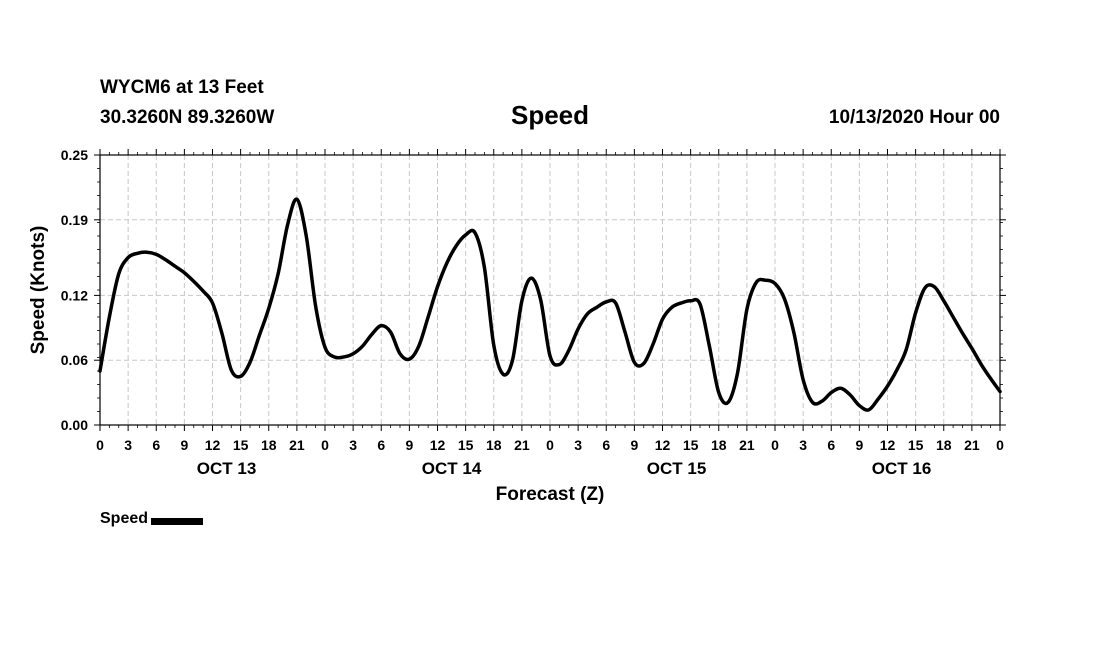  I want to click on legend-swatch, so click(177, 521).